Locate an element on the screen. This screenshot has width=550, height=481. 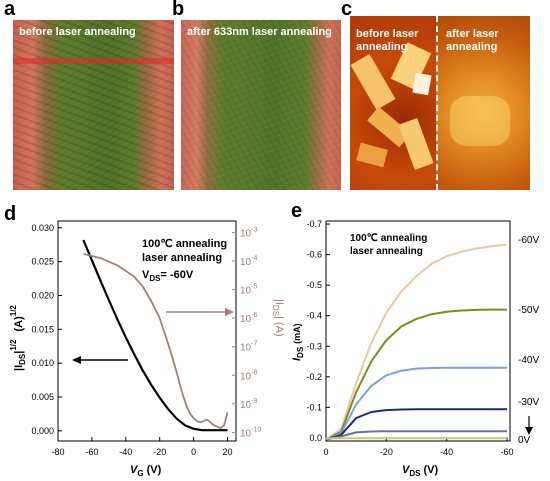
panel-letter-d: d is located at coordinates (10, 214).